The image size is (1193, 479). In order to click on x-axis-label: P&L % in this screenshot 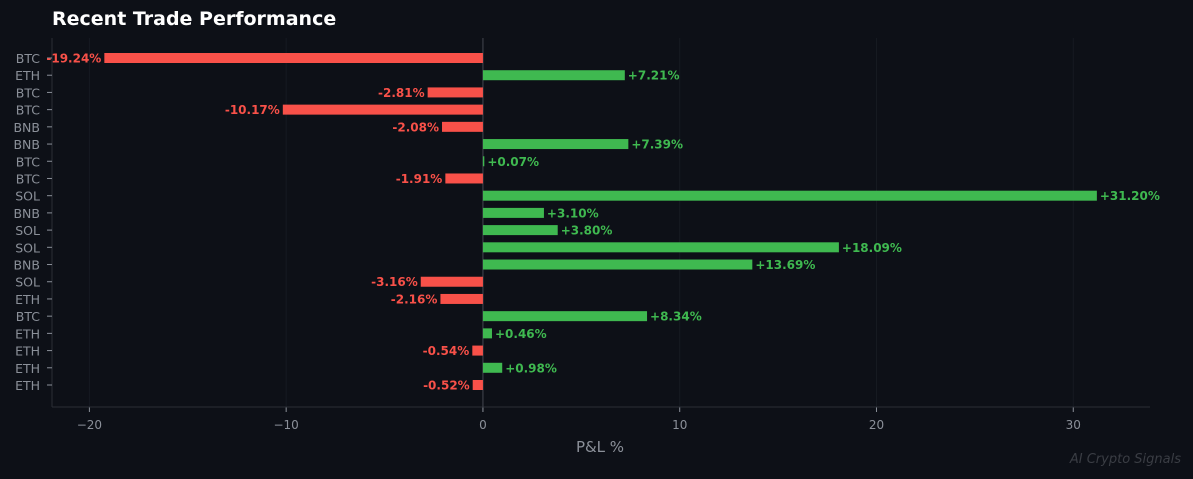, I will do `click(600, 447)`.